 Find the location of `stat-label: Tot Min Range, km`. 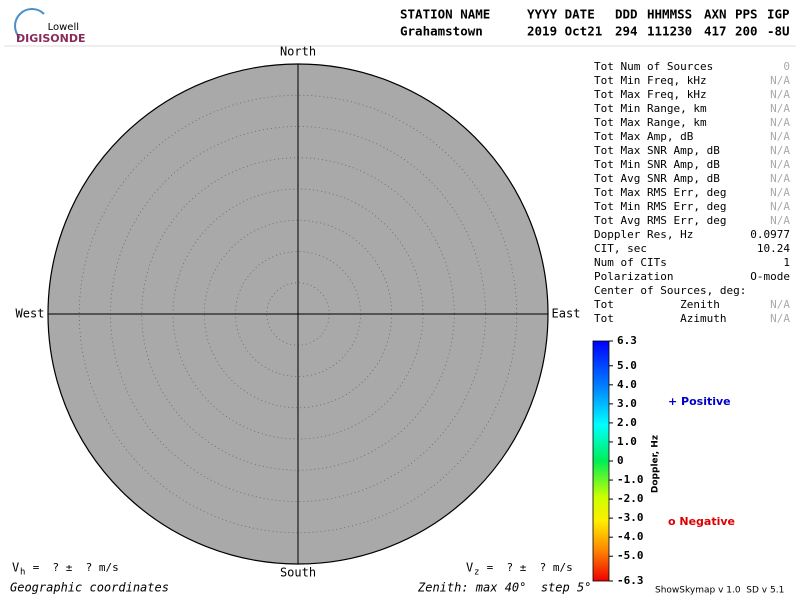

stat-label: Tot Min Range, km is located at coordinates (650, 108).